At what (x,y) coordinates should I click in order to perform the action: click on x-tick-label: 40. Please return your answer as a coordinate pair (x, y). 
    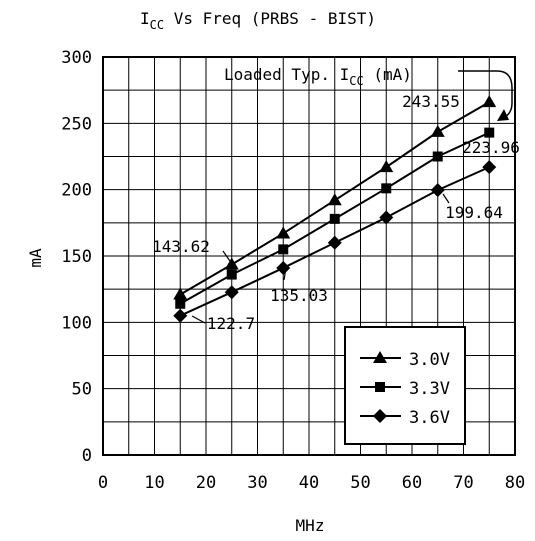
    Looking at the image, I should click on (309, 483).